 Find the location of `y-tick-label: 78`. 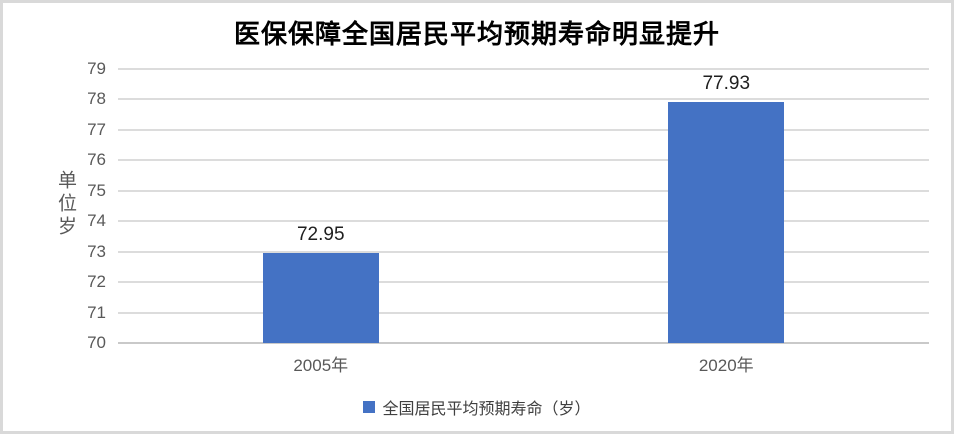

y-tick-label: 78 is located at coordinates (96, 99).